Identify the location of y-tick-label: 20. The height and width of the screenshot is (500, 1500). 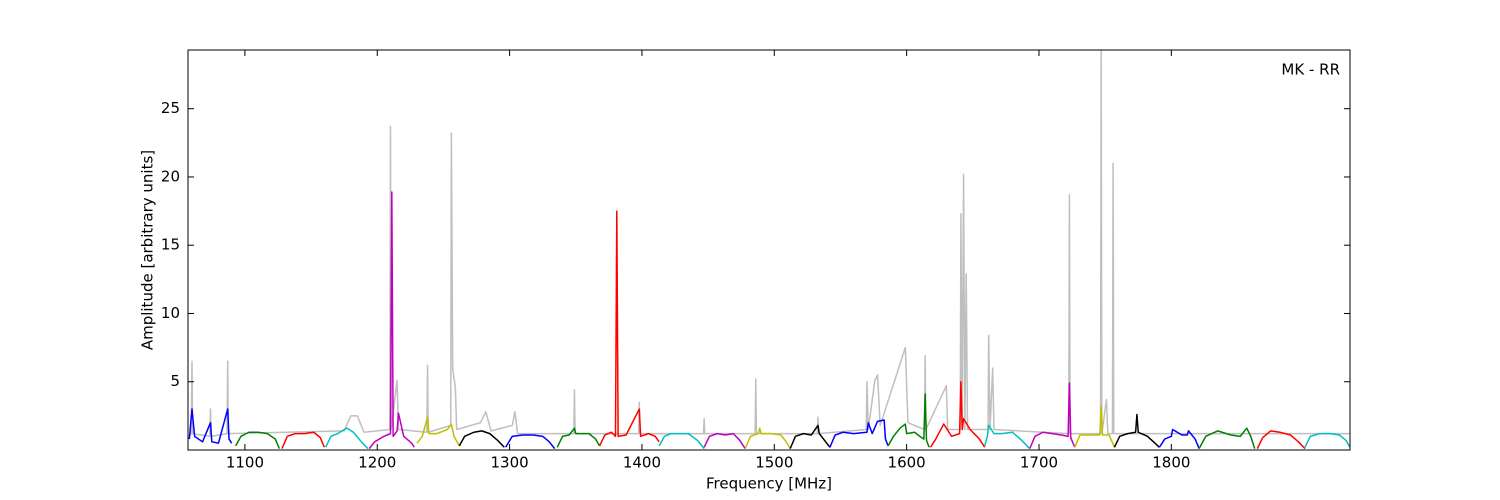
(170, 176).